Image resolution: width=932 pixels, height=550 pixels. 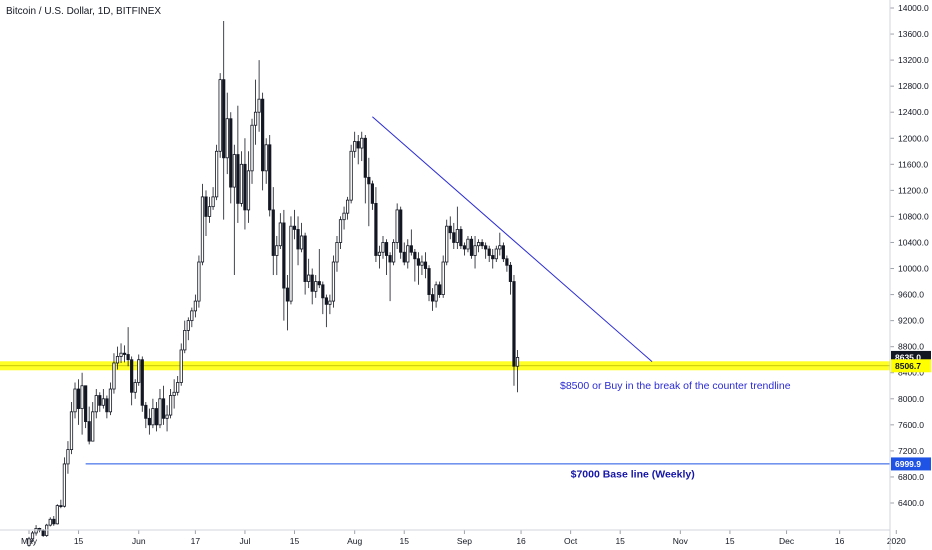 What do you see at coordinates (896, 541) in the screenshot?
I see `time-tick-label: 2020` at bounding box center [896, 541].